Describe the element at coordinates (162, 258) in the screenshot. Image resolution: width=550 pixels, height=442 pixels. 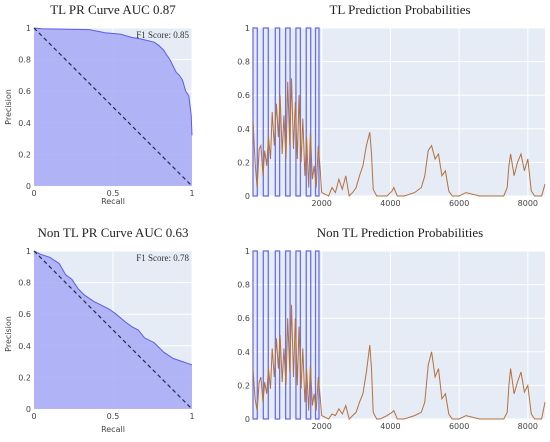
I see `non-tl-pr-f1-annotation: F1 Score: 0.78` at that location.